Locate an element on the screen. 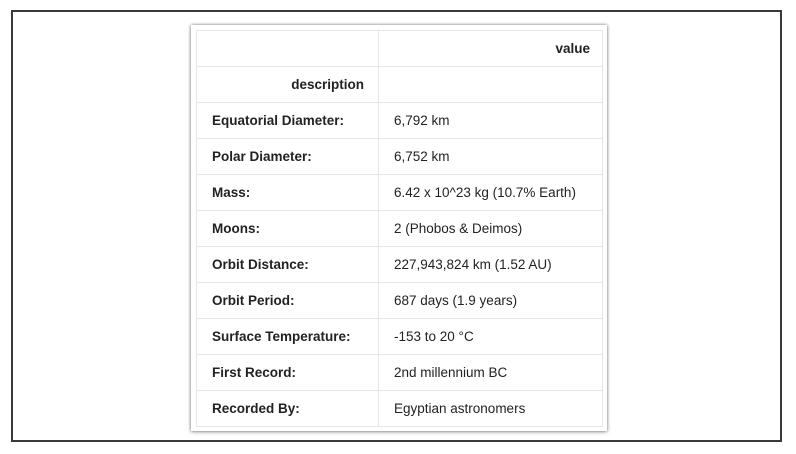 Image resolution: width=796 pixels, height=454 pixels. index-name-empty-cell is located at coordinates (490, 84).